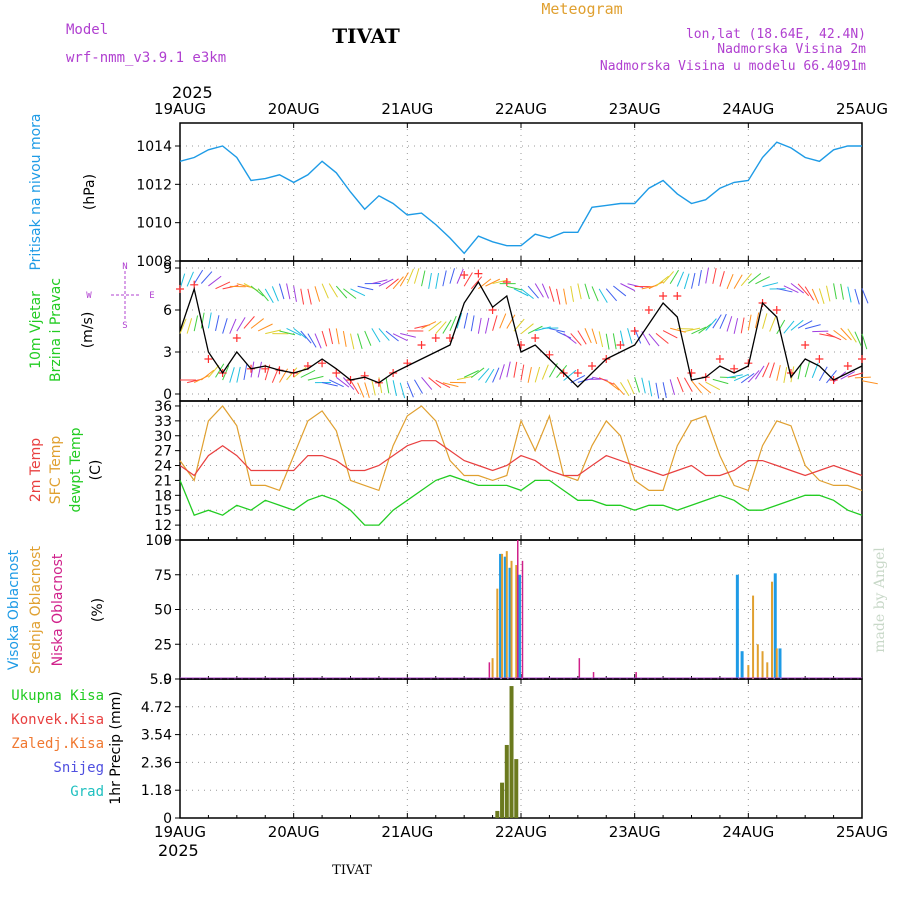 This screenshot has height=900, width=900. I want to click on precip-legend-item: Zaledj.Kisa, so click(57, 744).